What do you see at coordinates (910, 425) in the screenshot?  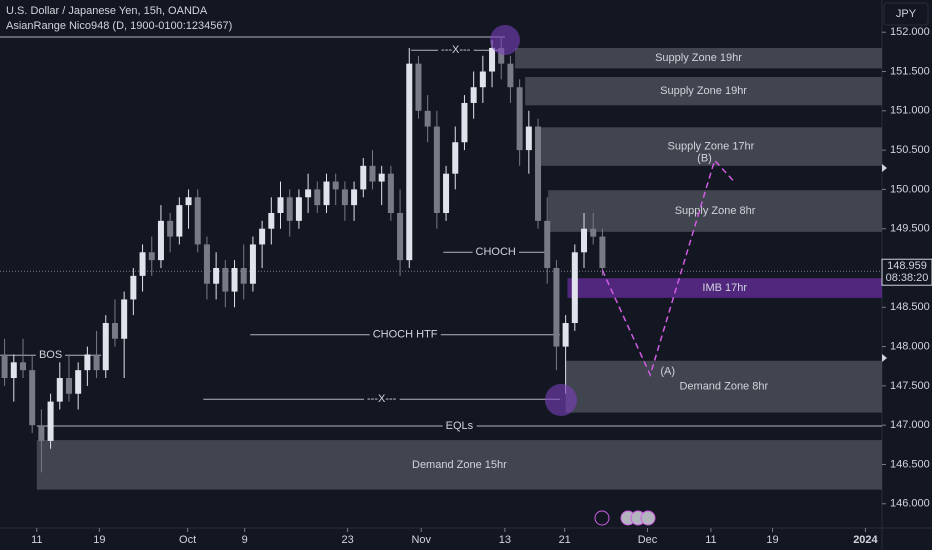 I see `y-tick-label: 147.000` at bounding box center [910, 425].